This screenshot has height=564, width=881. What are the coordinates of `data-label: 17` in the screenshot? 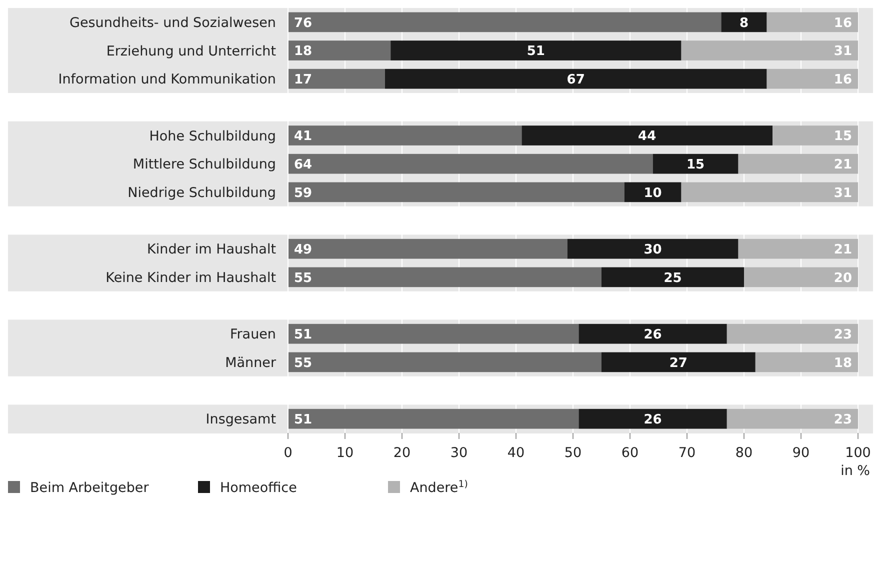 It's located at (303, 80).